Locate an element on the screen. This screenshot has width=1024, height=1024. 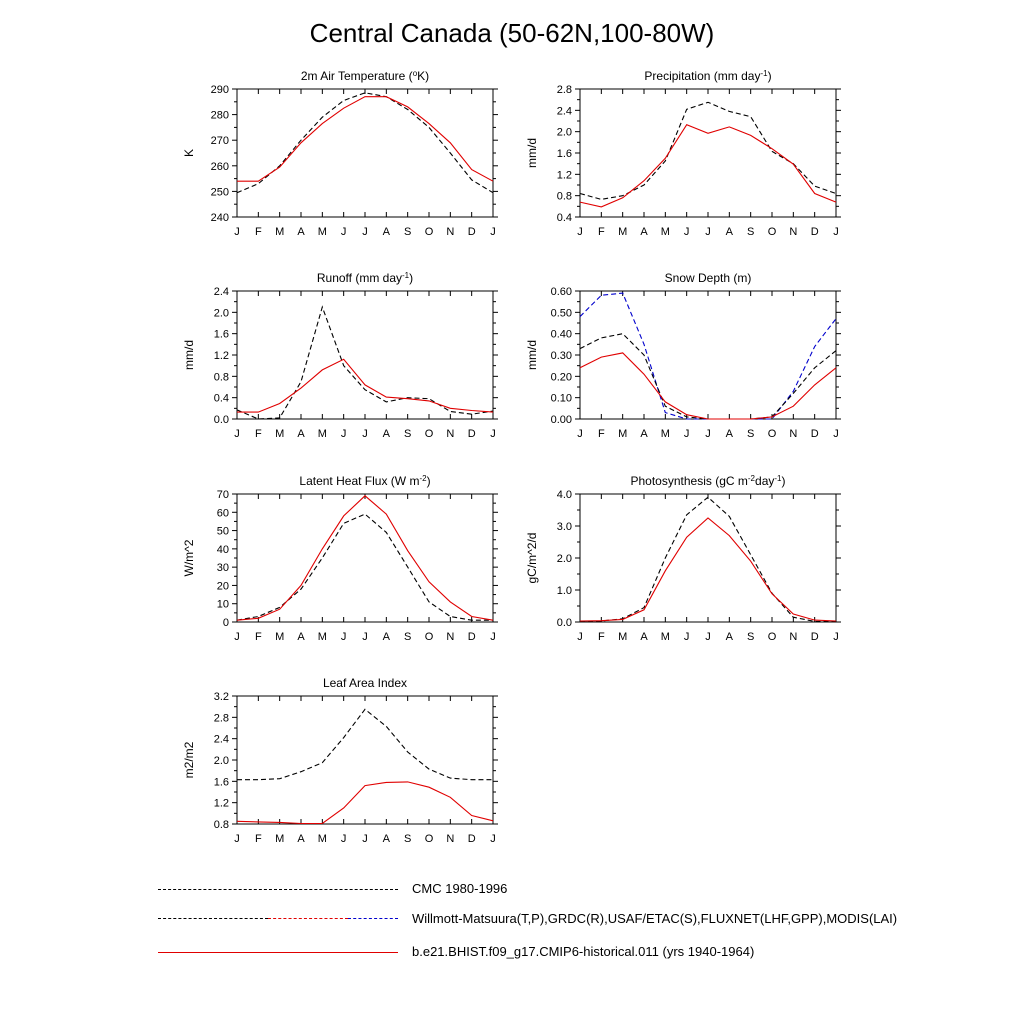
y-tick-label: 2.4 is located at coordinates (221, 740).